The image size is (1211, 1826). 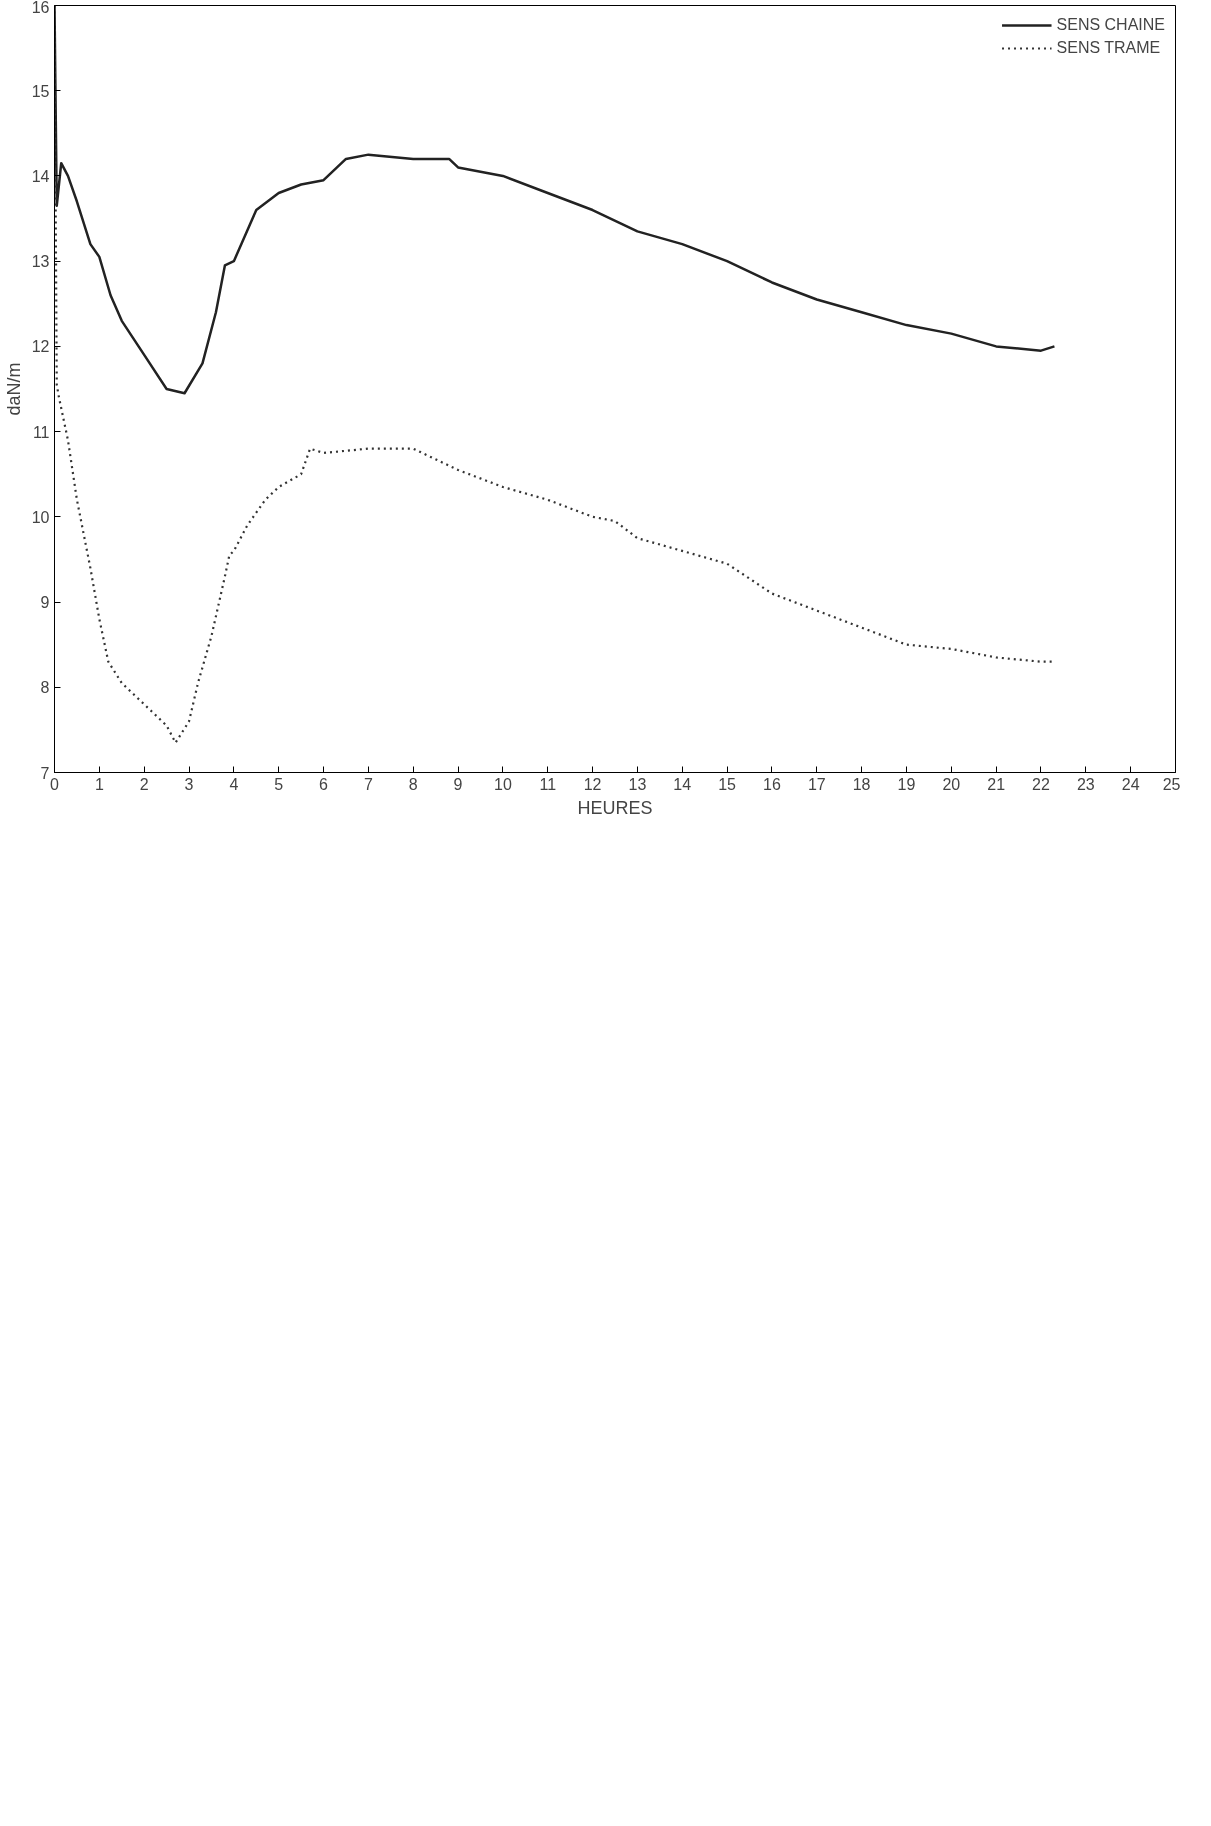 I want to click on x-tick-label: 12, so click(x=592, y=784).